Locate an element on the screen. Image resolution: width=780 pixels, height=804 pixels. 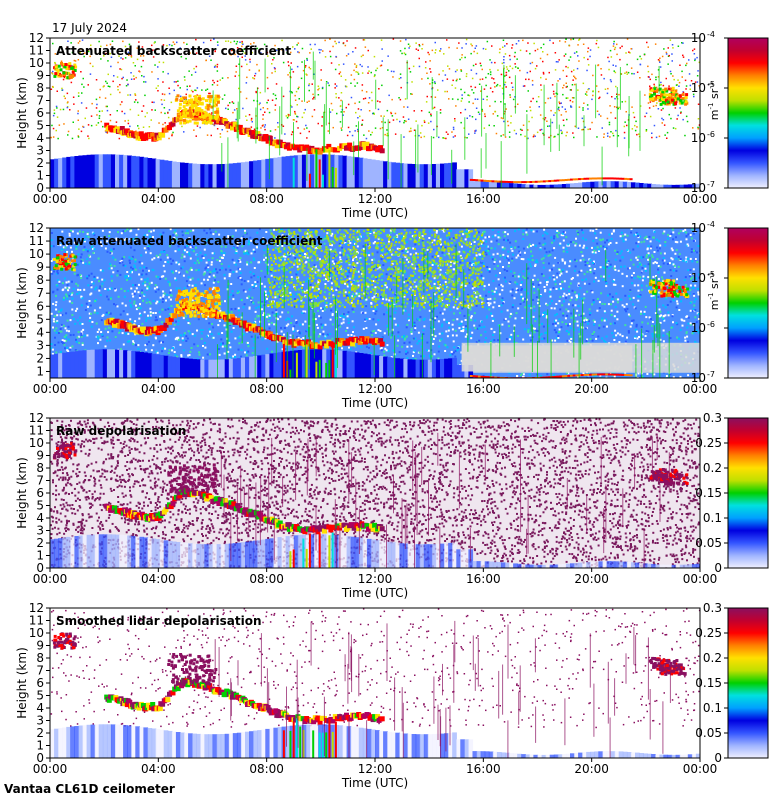
y-tick-label: 12 is located at coordinates (36, 608).